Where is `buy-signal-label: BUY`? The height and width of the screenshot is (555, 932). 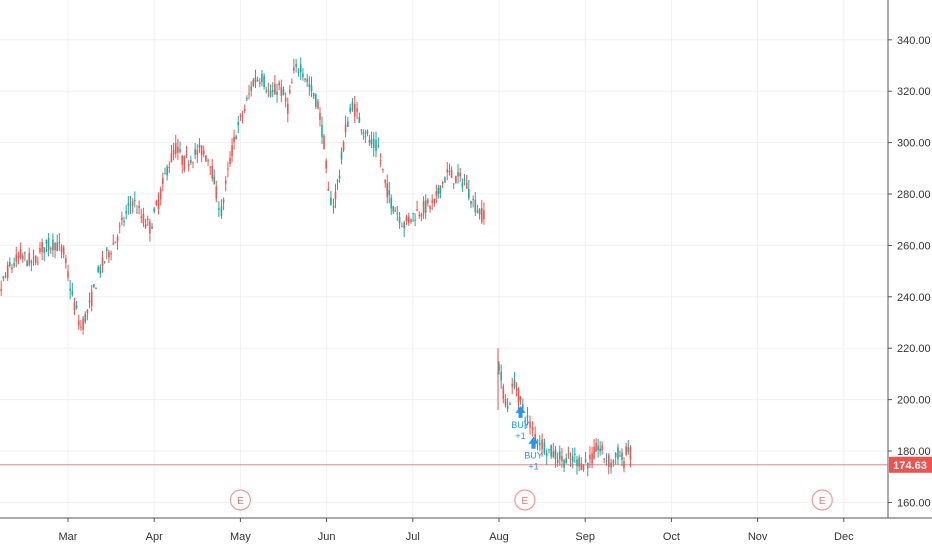
buy-signal-label: BUY is located at coordinates (520, 425).